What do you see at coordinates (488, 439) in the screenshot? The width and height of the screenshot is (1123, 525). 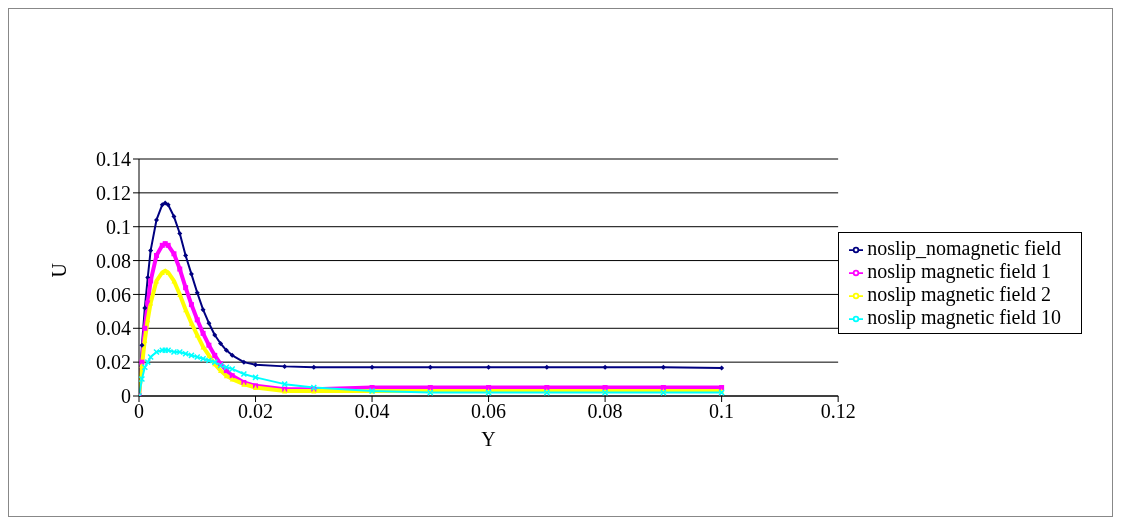 I see `x-axis-title: Y` at bounding box center [488, 439].